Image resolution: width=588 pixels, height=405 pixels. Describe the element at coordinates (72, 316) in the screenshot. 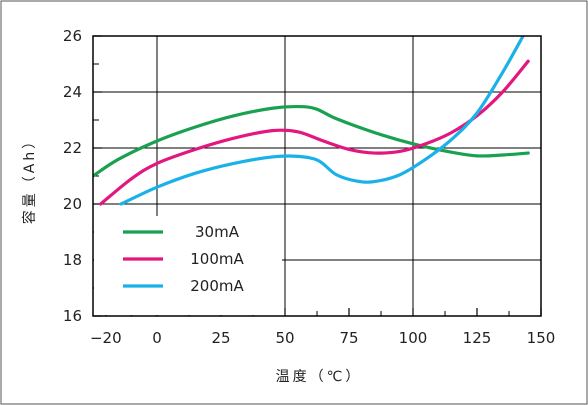

I see `y-tick-label: 16` at that location.